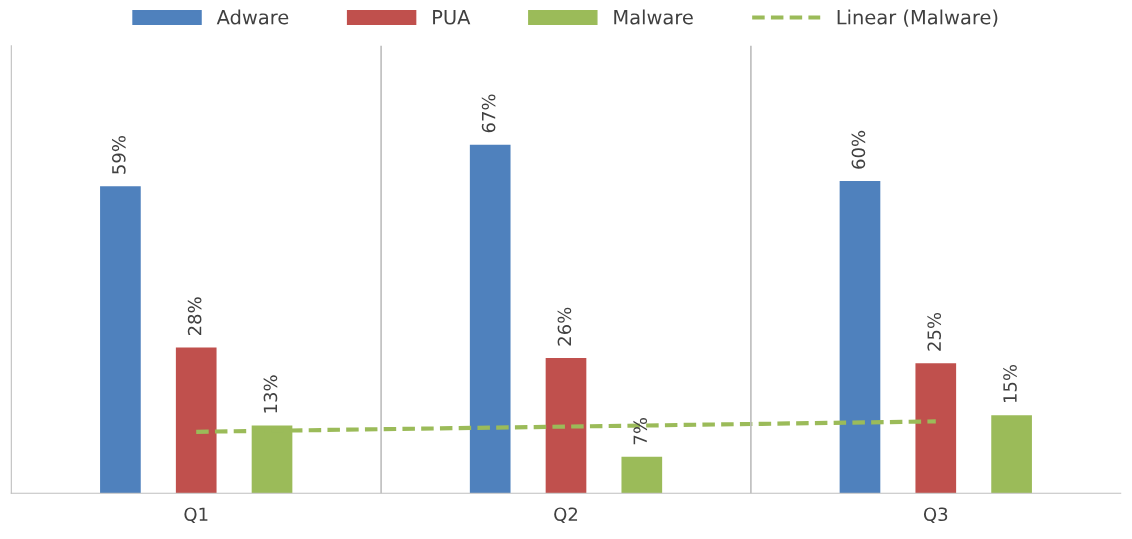  Describe the element at coordinates (194, 316) in the screenshot. I see `data-label: 28%` at that location.